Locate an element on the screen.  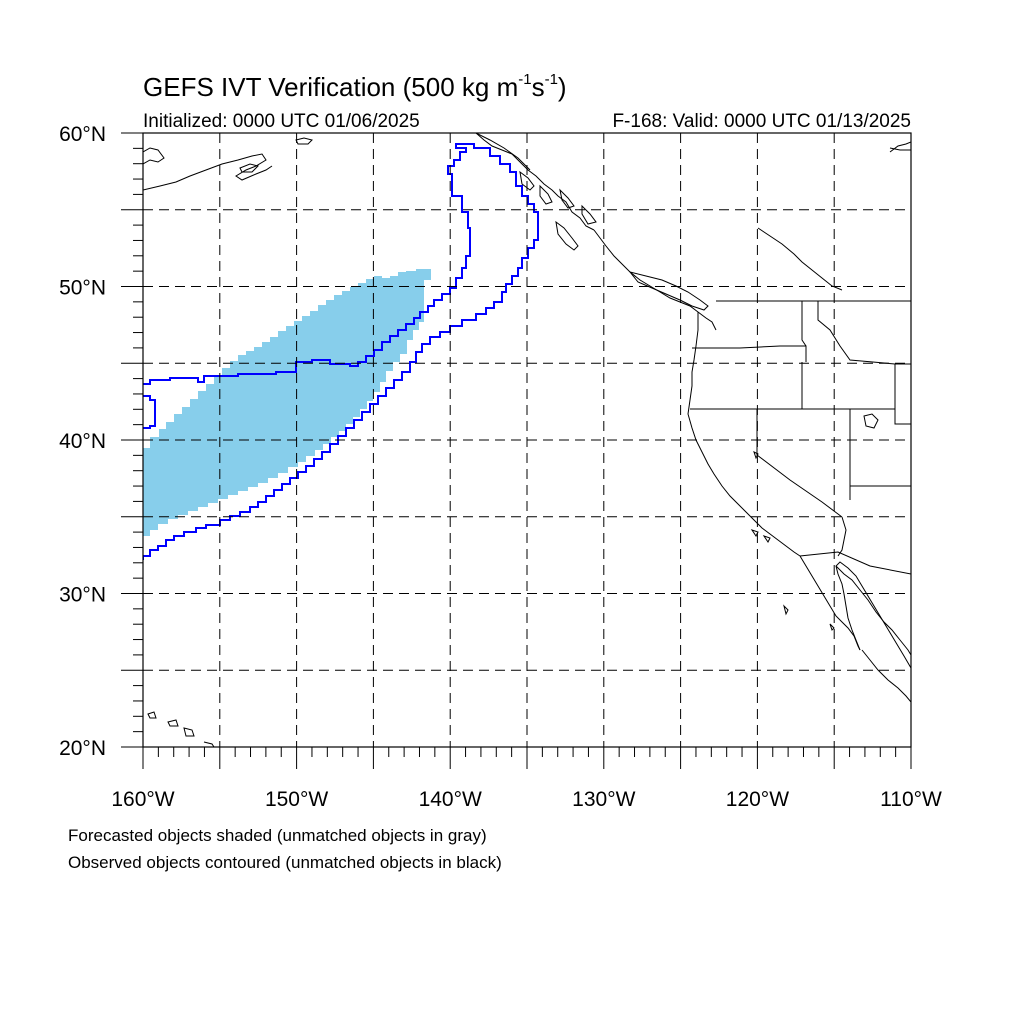
lat-tick-label: 50°N is located at coordinates (82, 288).